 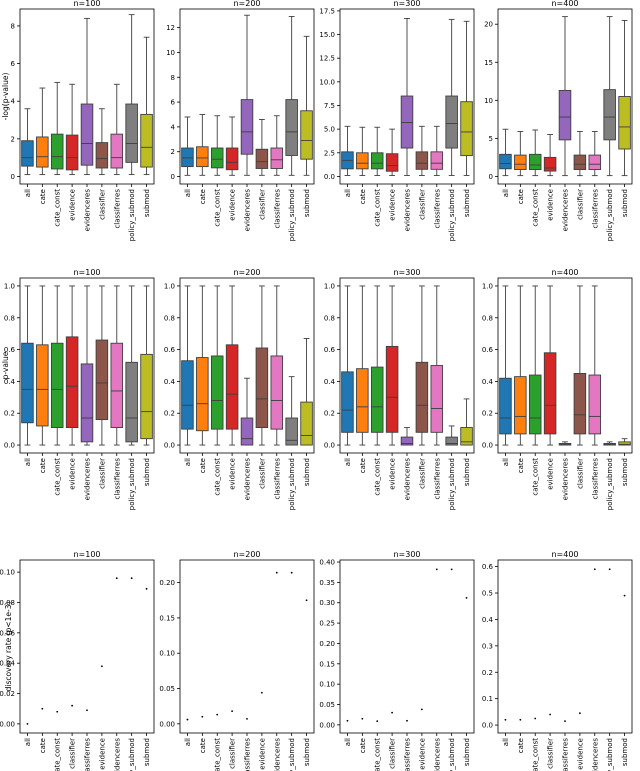 I want to click on x-tick-label: evidence, so click(x=393, y=205).